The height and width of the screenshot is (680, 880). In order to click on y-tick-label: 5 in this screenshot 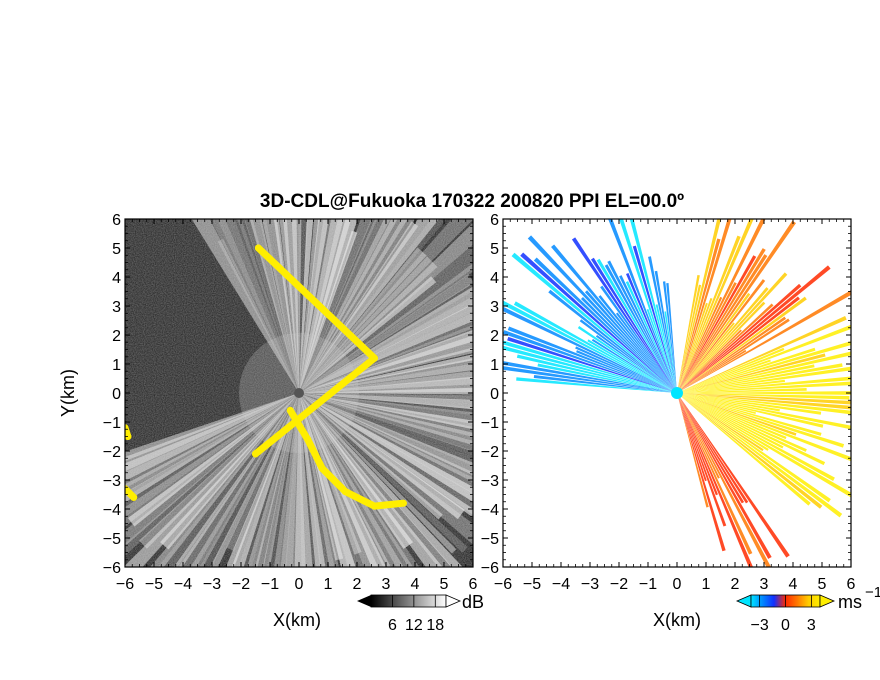, I will do `click(116, 249)`.